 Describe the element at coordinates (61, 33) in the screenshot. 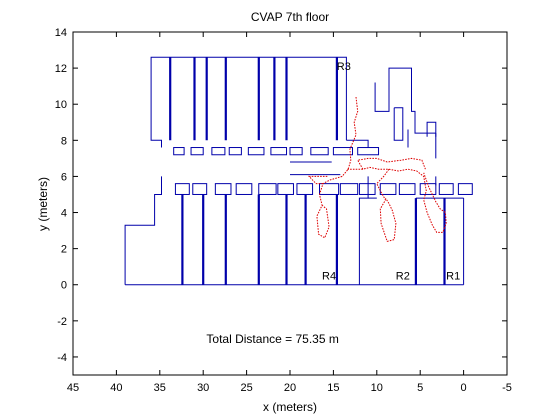

I see `y-tick-label: 14` at that location.